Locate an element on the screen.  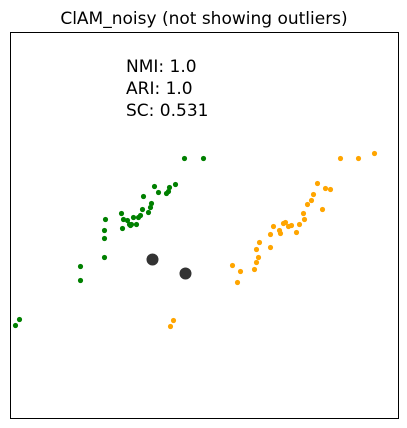
annotation-2: SC: 0.531 is located at coordinates (167, 111).